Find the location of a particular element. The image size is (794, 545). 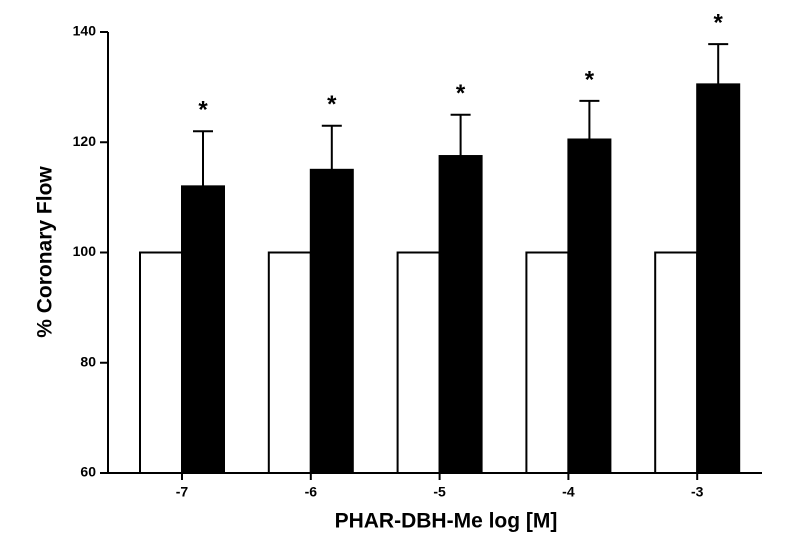

y-tick-label: 80 is located at coordinates (88, 361).